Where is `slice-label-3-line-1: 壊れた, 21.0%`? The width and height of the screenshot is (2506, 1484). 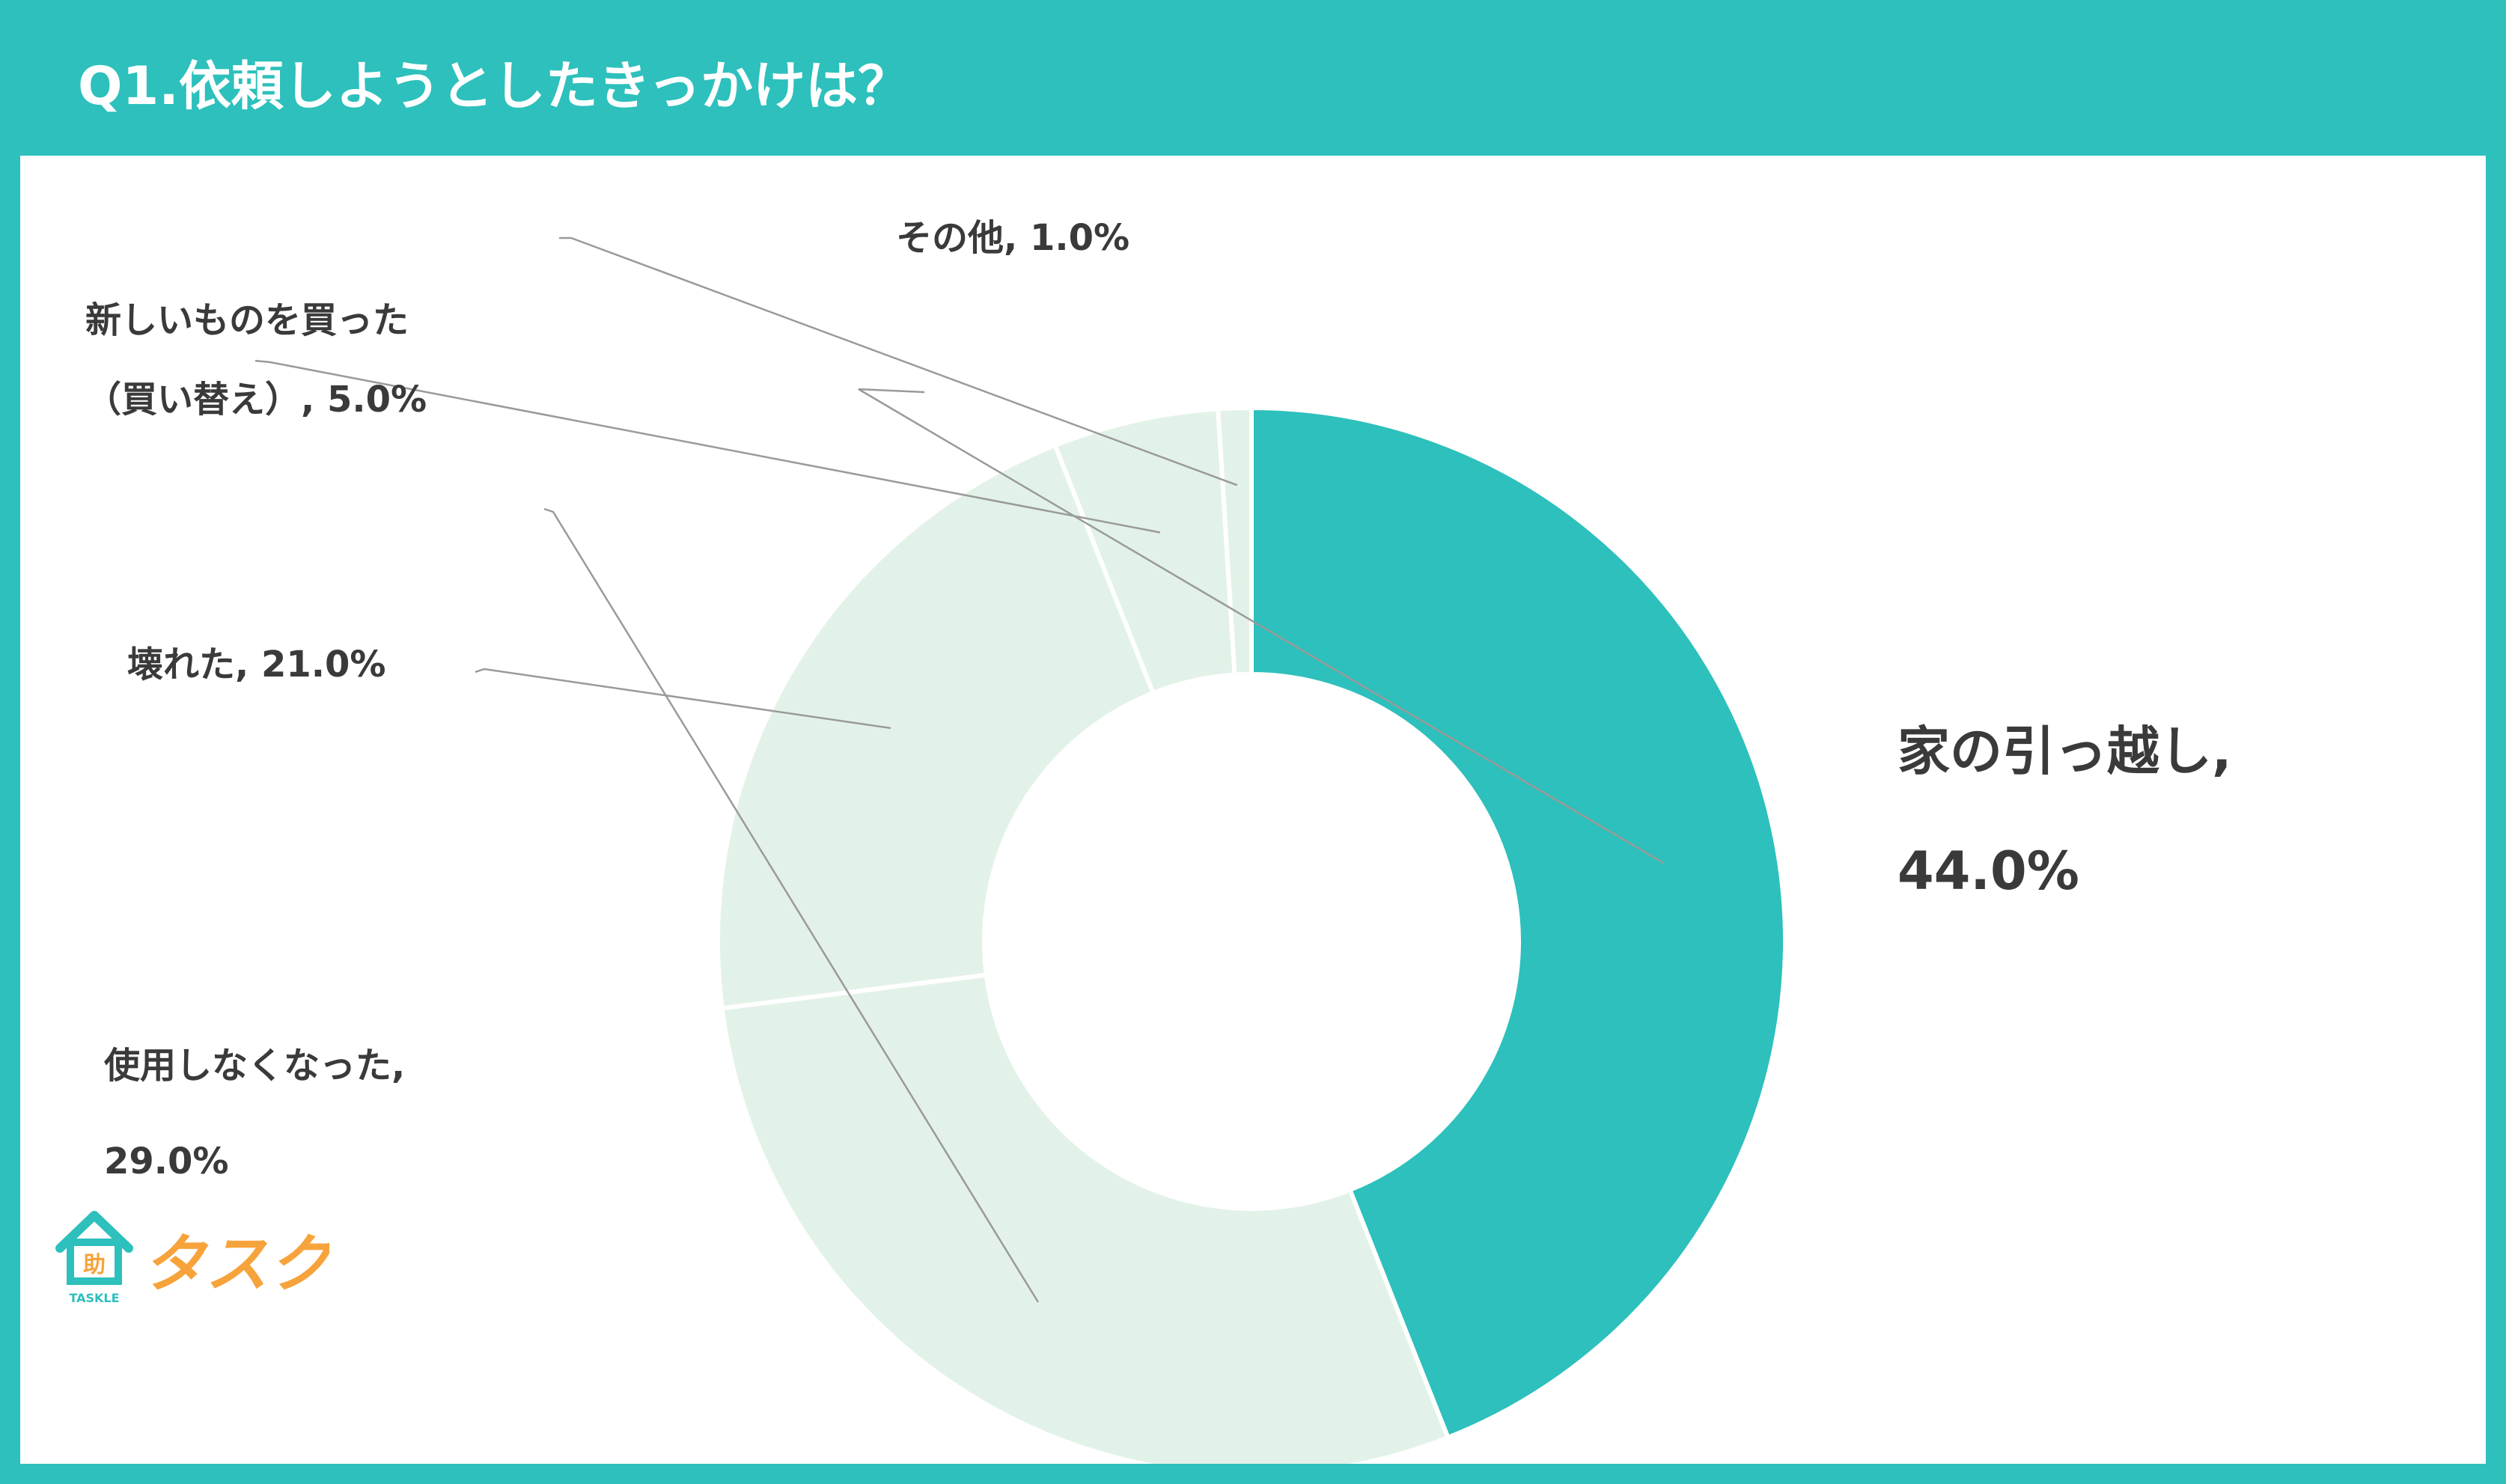
slice-label-3-line-1: 壊れた, 21.0% is located at coordinates (256, 664).